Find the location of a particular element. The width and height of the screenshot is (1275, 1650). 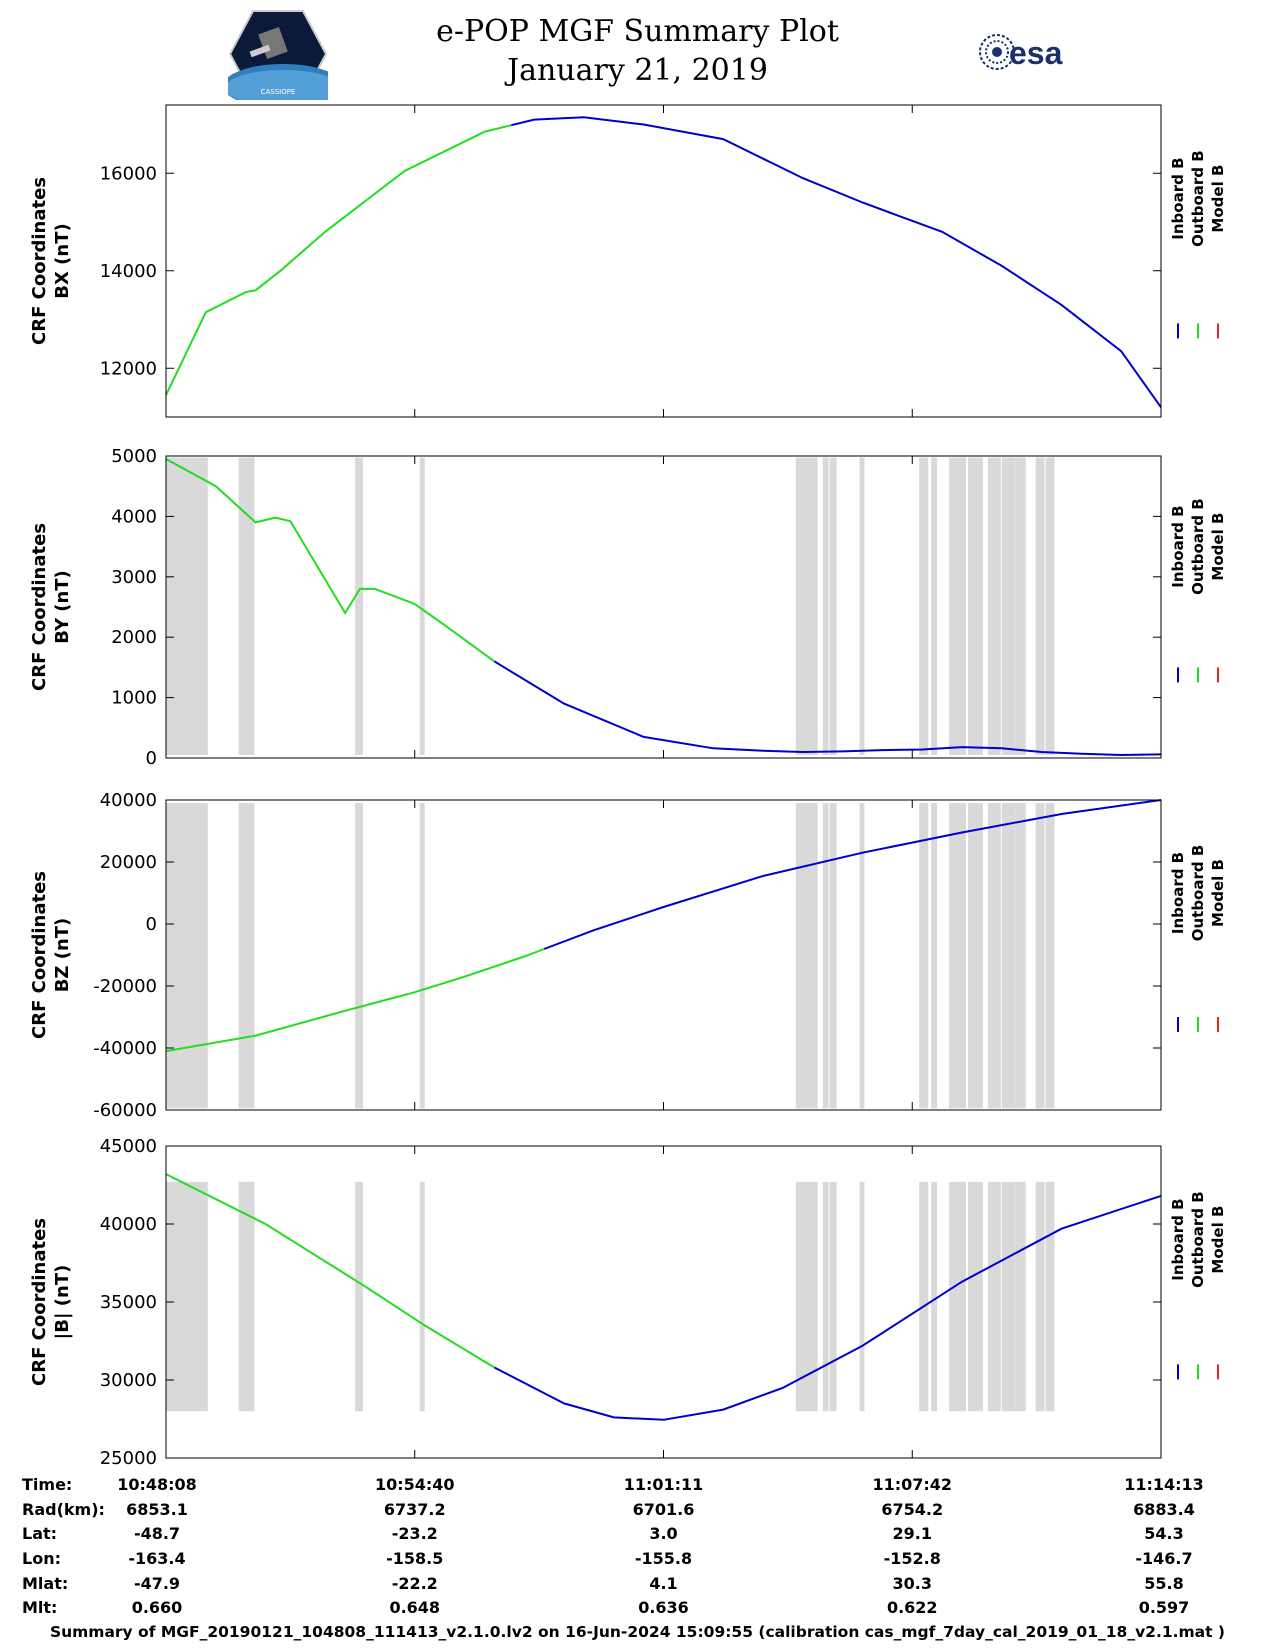

y-axis-label-line: BX (nT) is located at coordinates (62, 260).